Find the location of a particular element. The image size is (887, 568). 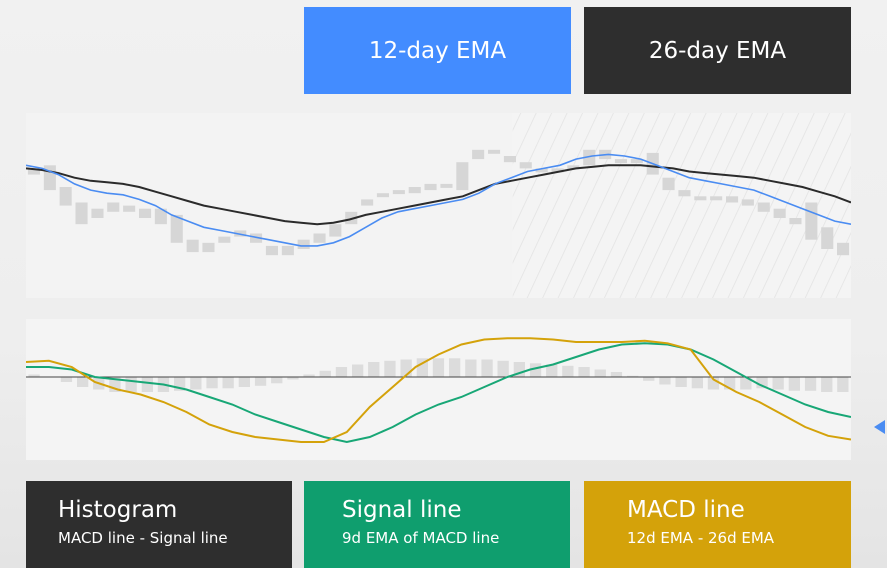

legend-signal-subtitle: 9d EMA of MACD line is located at coordinates (421, 538).